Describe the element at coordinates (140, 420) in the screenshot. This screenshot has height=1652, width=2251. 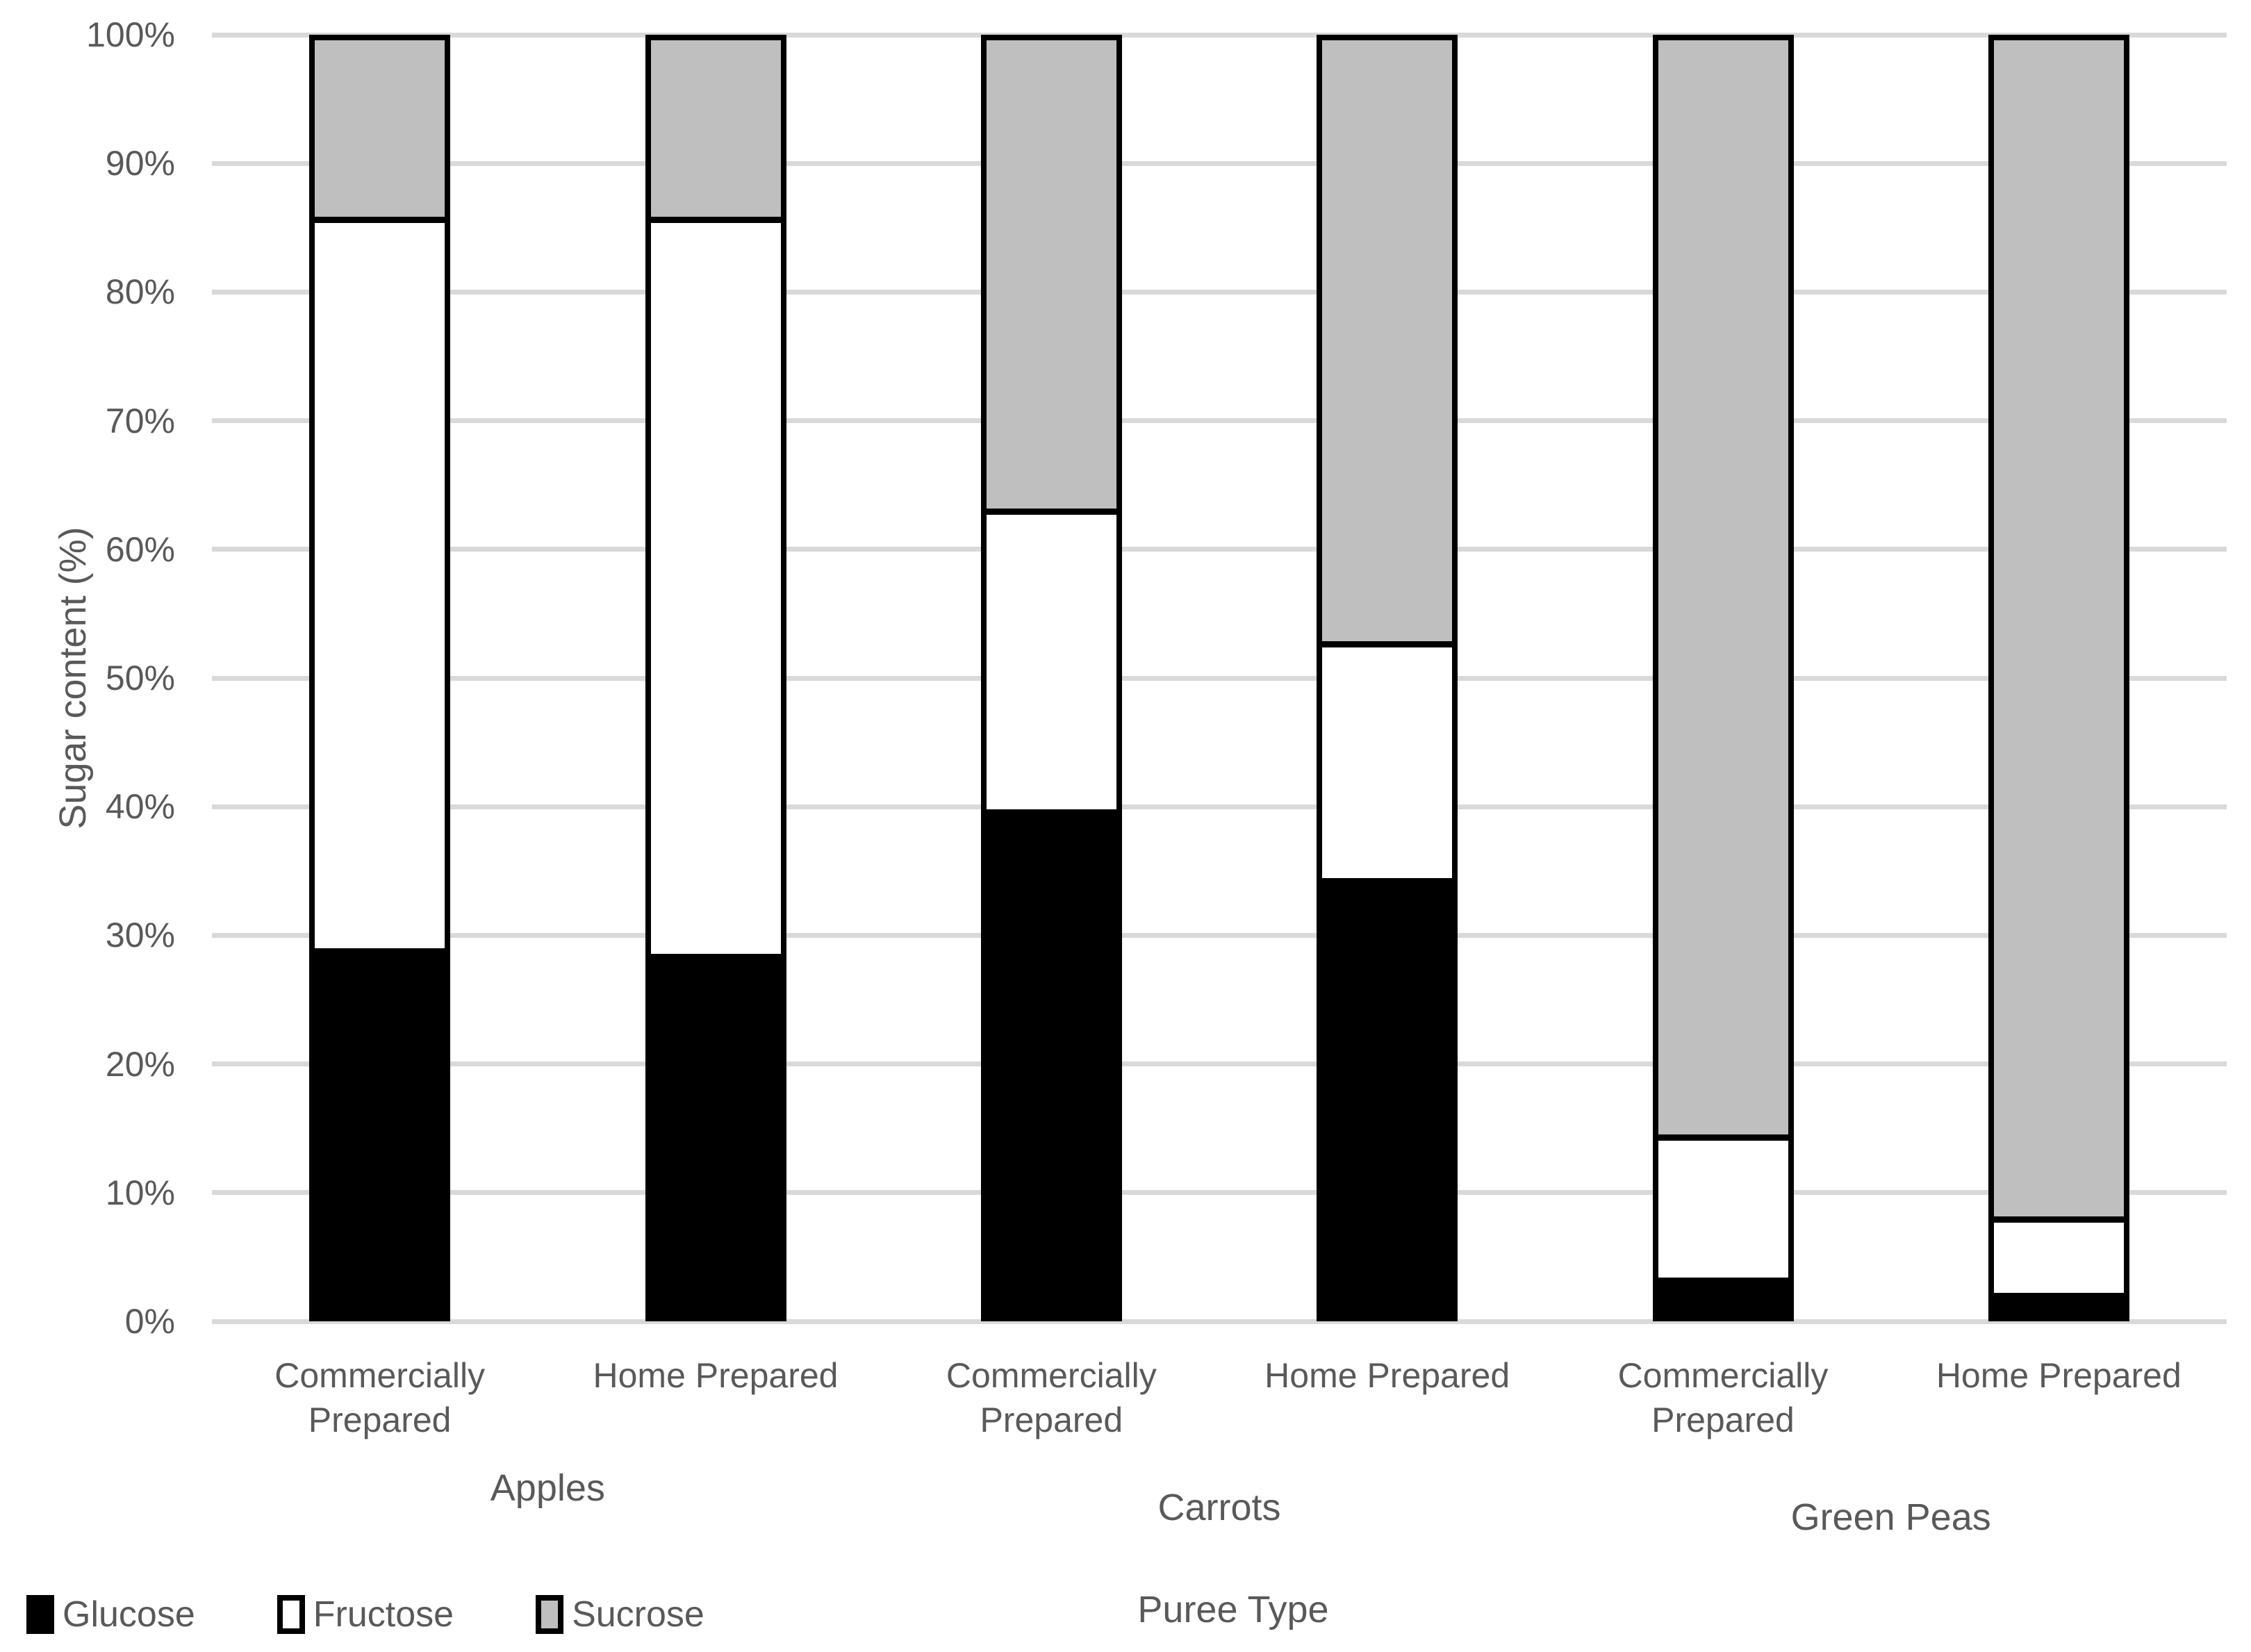
I see `y-tick-label: 70%` at that location.